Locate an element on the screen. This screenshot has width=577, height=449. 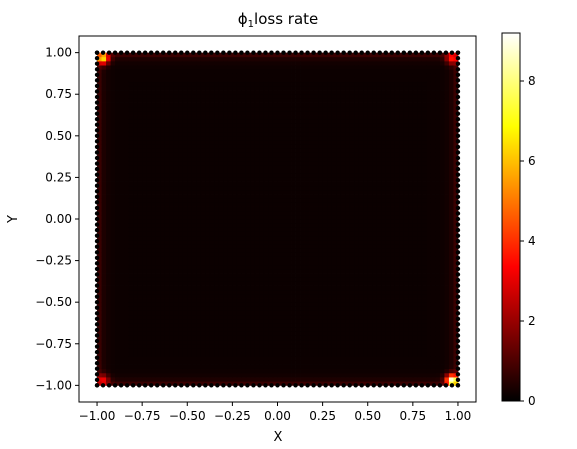
chart-title: ϕ1loss rate is located at coordinates (278, 20).